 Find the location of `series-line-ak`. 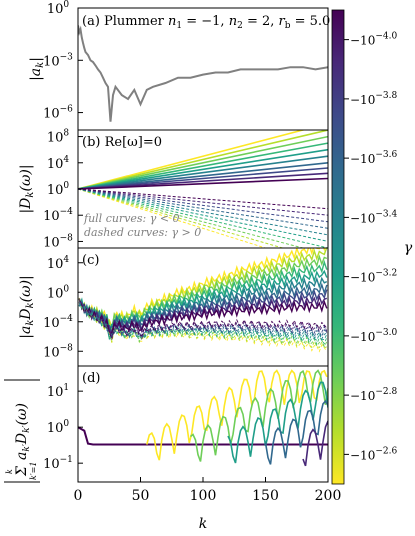

series-line-ak is located at coordinates (203, 73).